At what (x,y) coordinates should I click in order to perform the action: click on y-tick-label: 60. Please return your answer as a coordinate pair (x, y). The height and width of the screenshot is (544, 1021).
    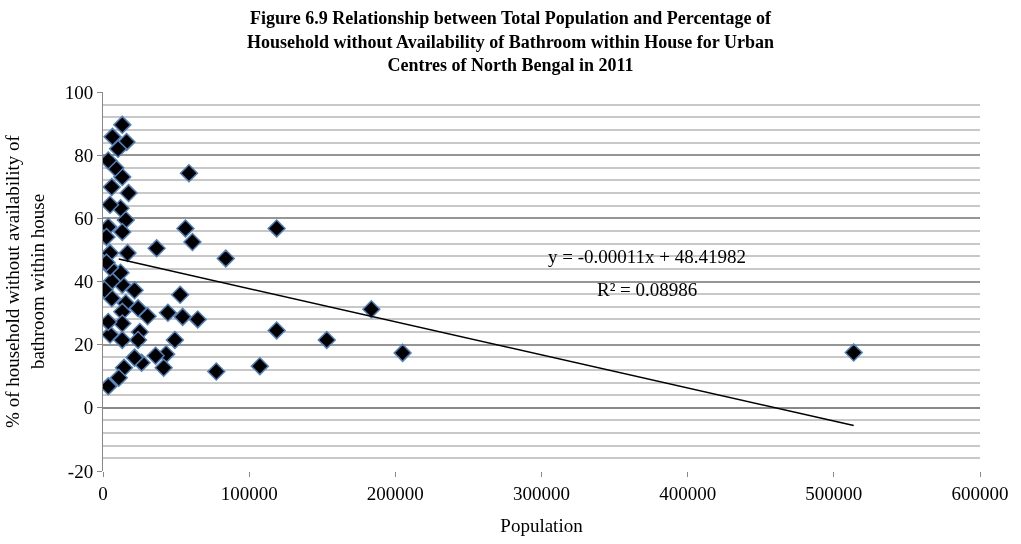
    Looking at the image, I should click on (84, 218).